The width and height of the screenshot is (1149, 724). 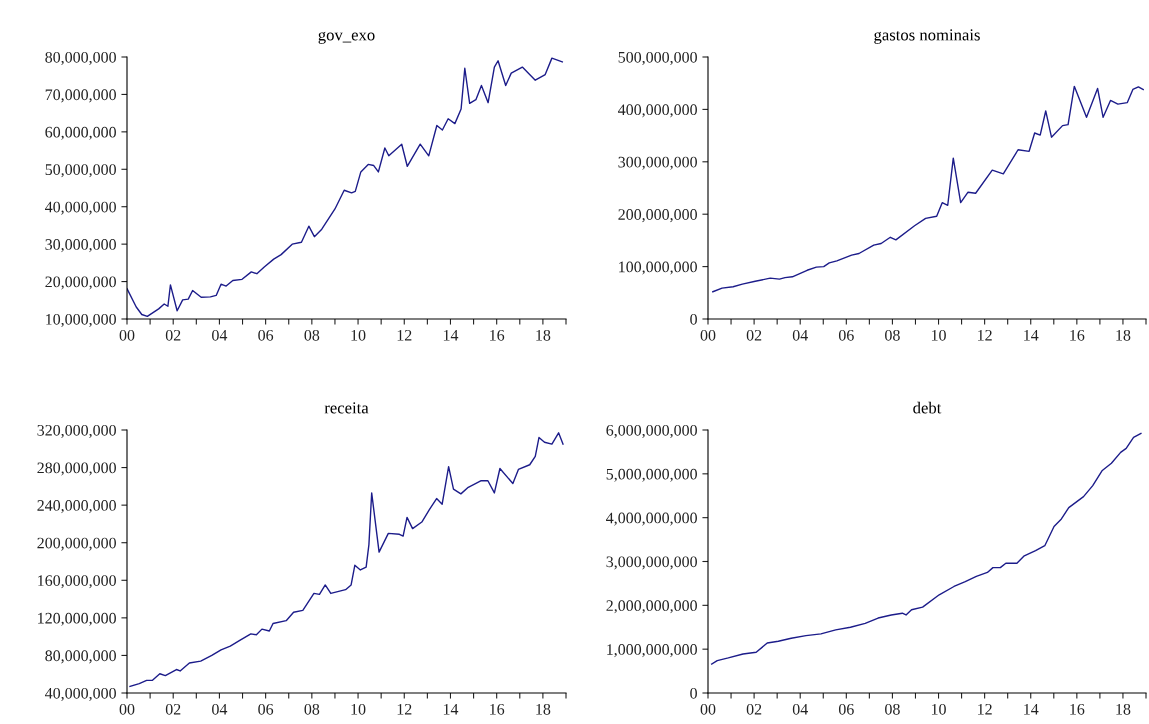 What do you see at coordinates (927, 36) in the screenshot?
I see `chart-title: gastos nominais` at bounding box center [927, 36].